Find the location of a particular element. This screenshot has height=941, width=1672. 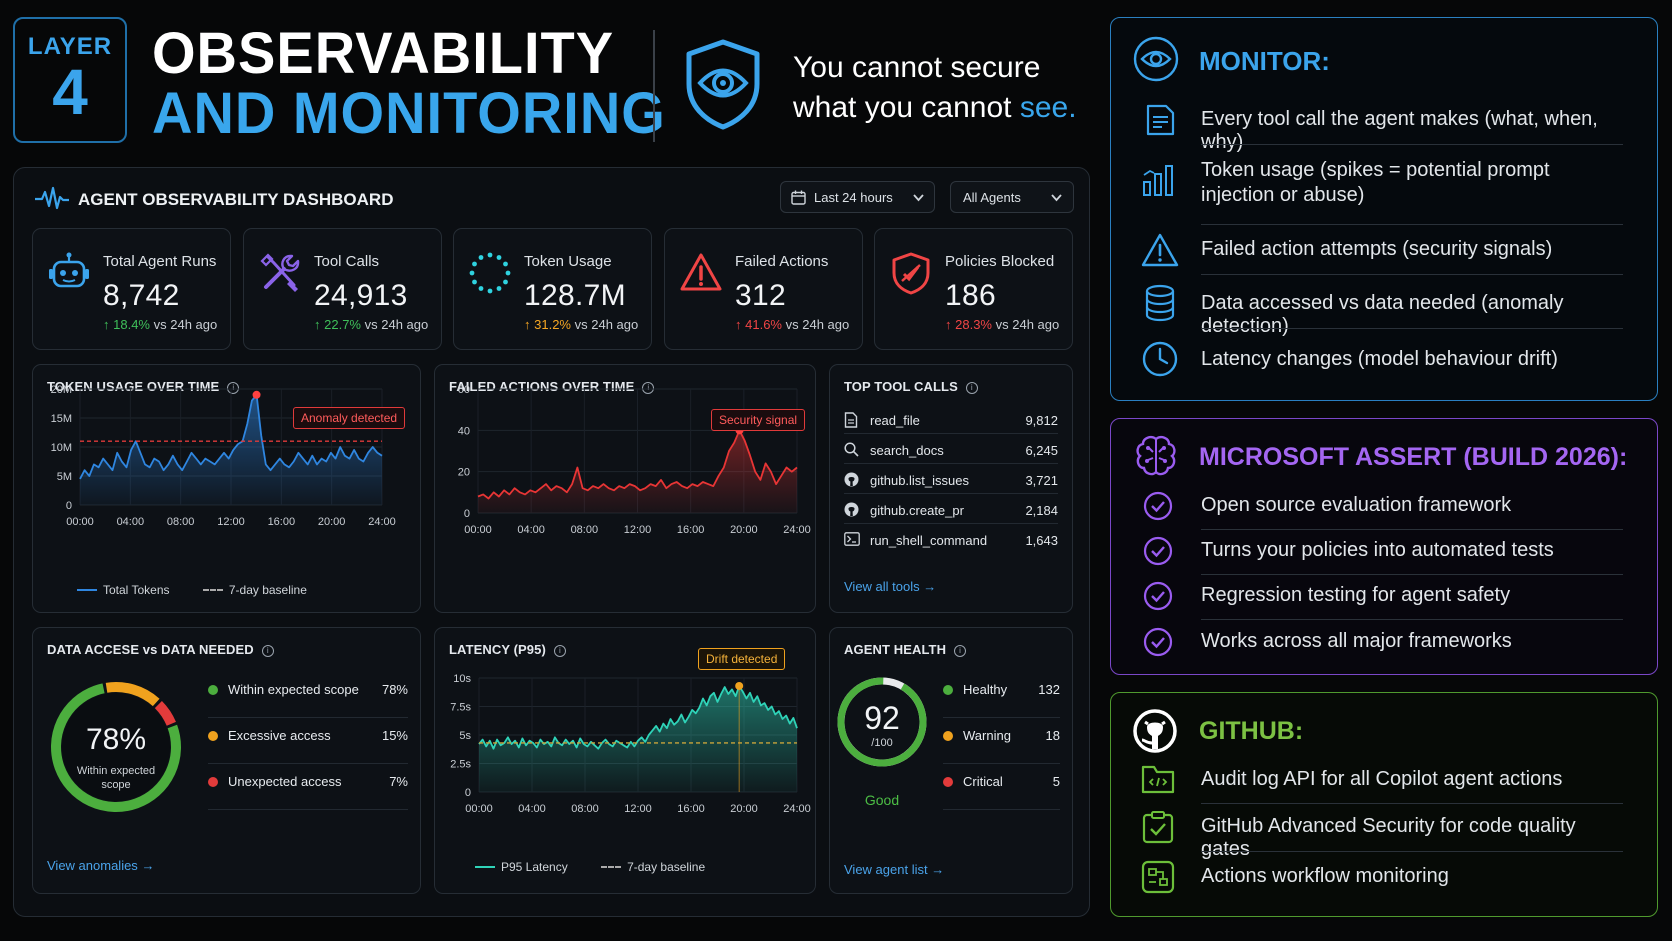

y-tick-label: 0 is located at coordinates (467, 514).